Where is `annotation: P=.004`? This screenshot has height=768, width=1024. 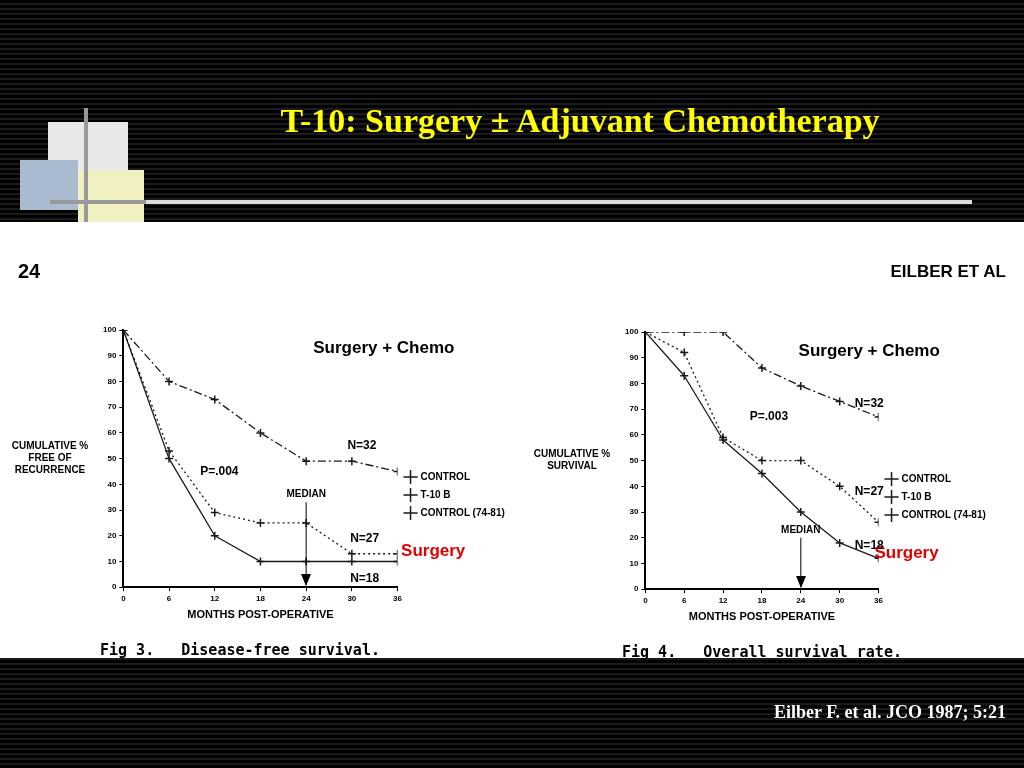
annotation: P=.004 is located at coordinates (219, 470).